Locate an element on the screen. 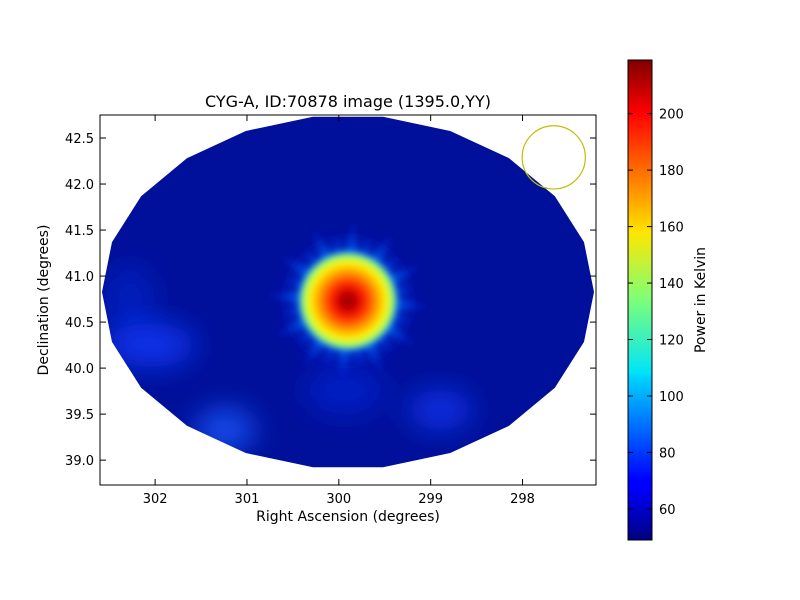  colorbar-tick-label: 140 is located at coordinates (671, 284).